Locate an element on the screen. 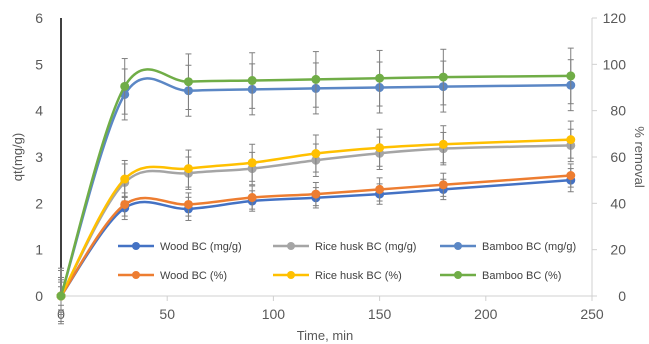  legend-item: Wood BC (mg/g) is located at coordinates (180, 247).